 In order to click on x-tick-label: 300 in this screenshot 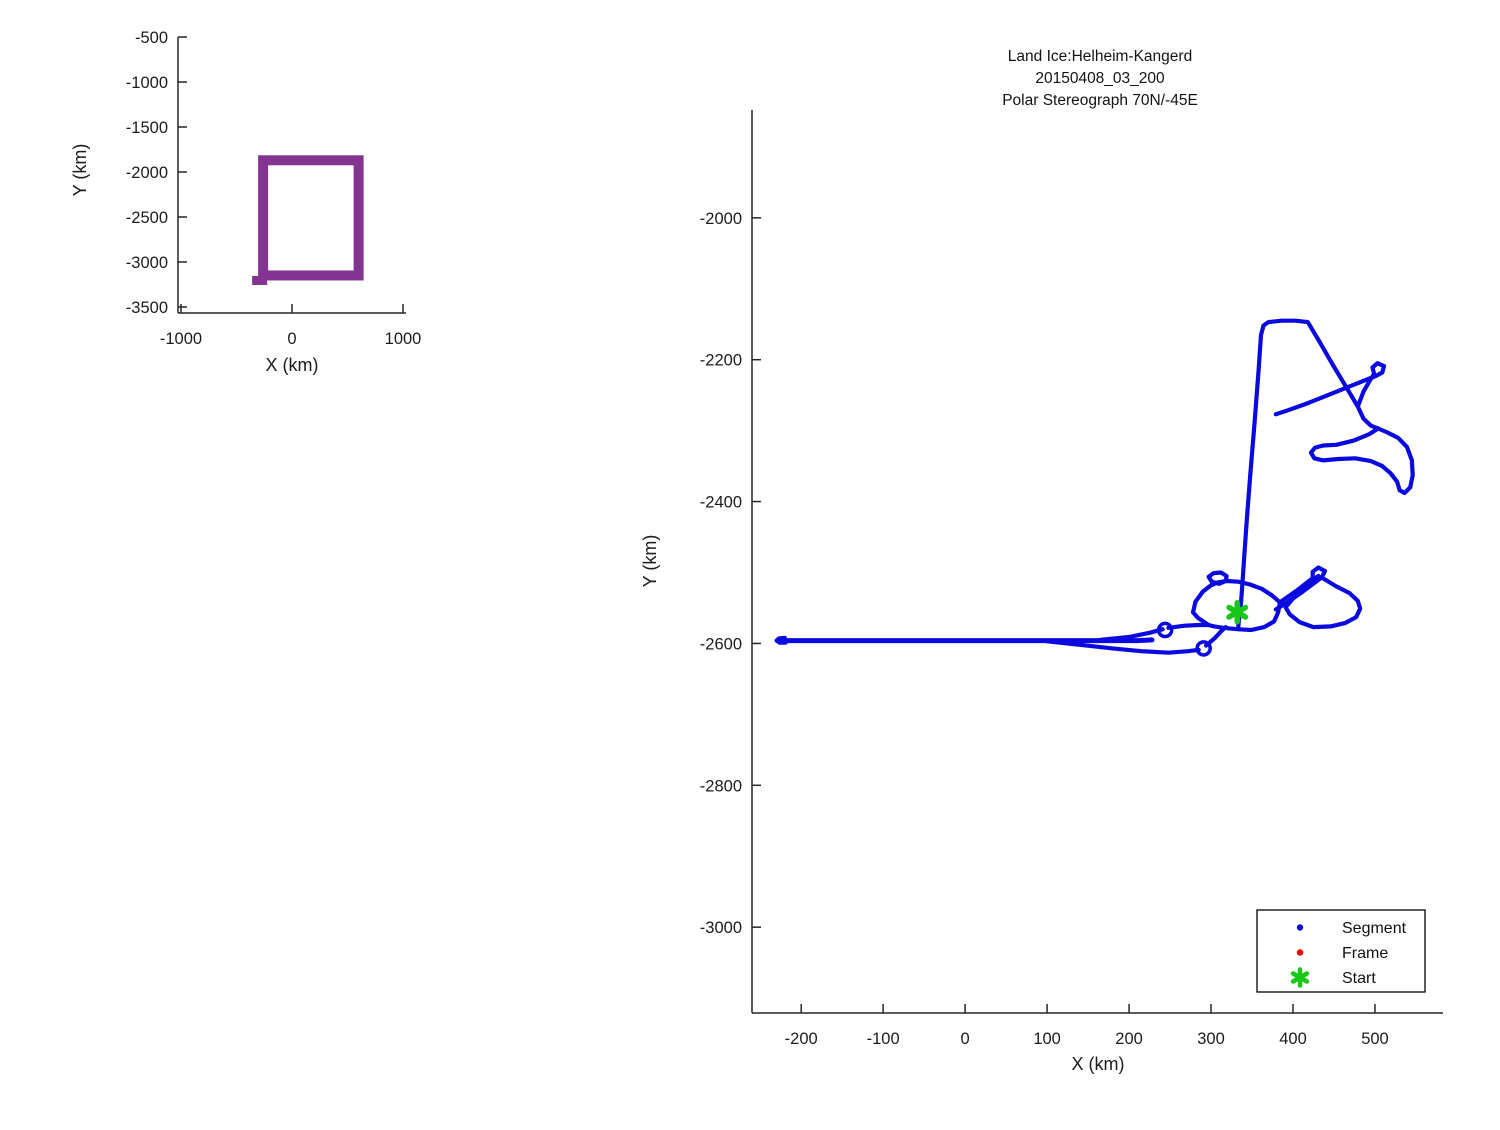, I will do `click(1211, 1039)`.